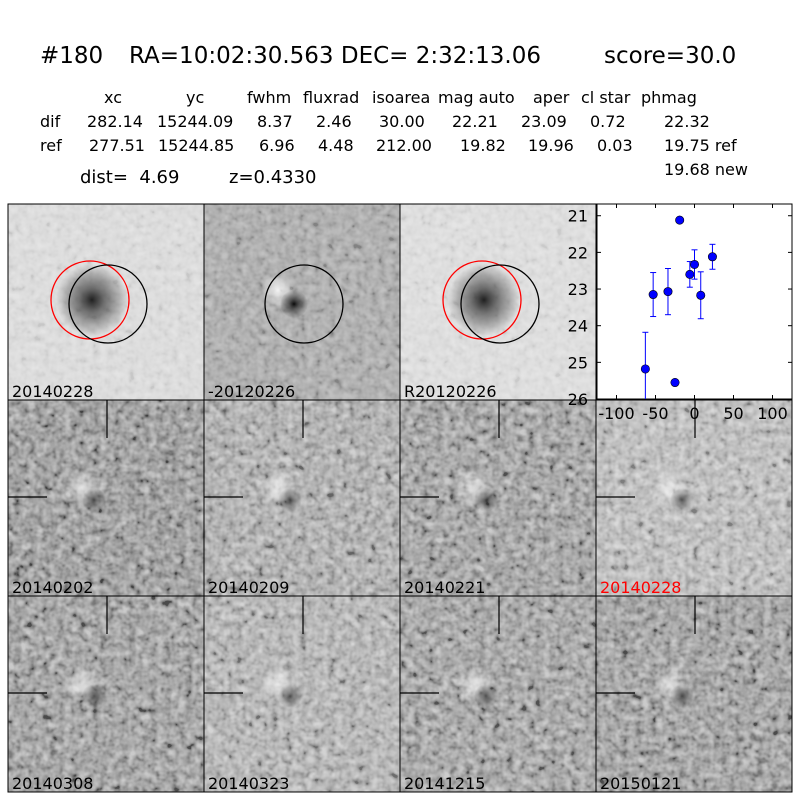  Describe the element at coordinates (694, 301) in the screenshot. I see `plot-area` at that location.